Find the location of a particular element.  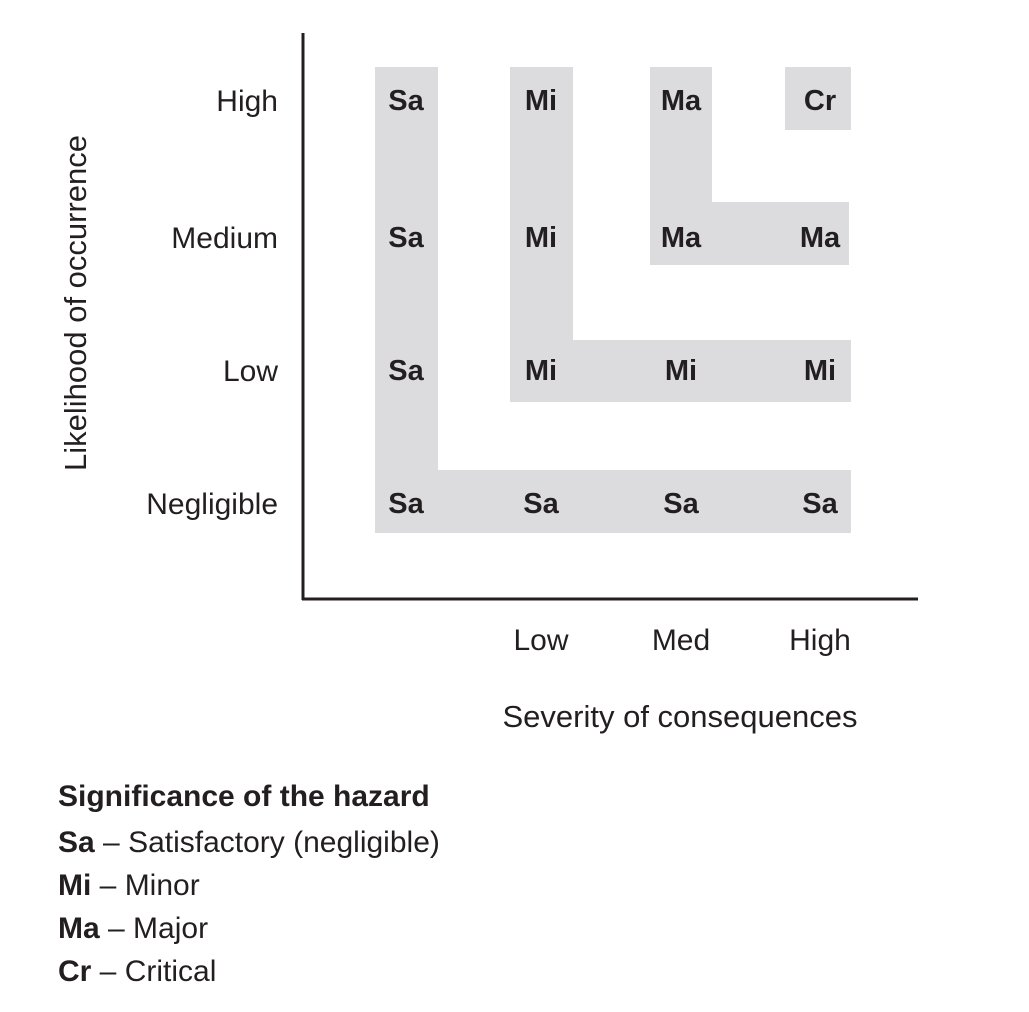

cell-high-col3: Ma is located at coordinates (681, 101).